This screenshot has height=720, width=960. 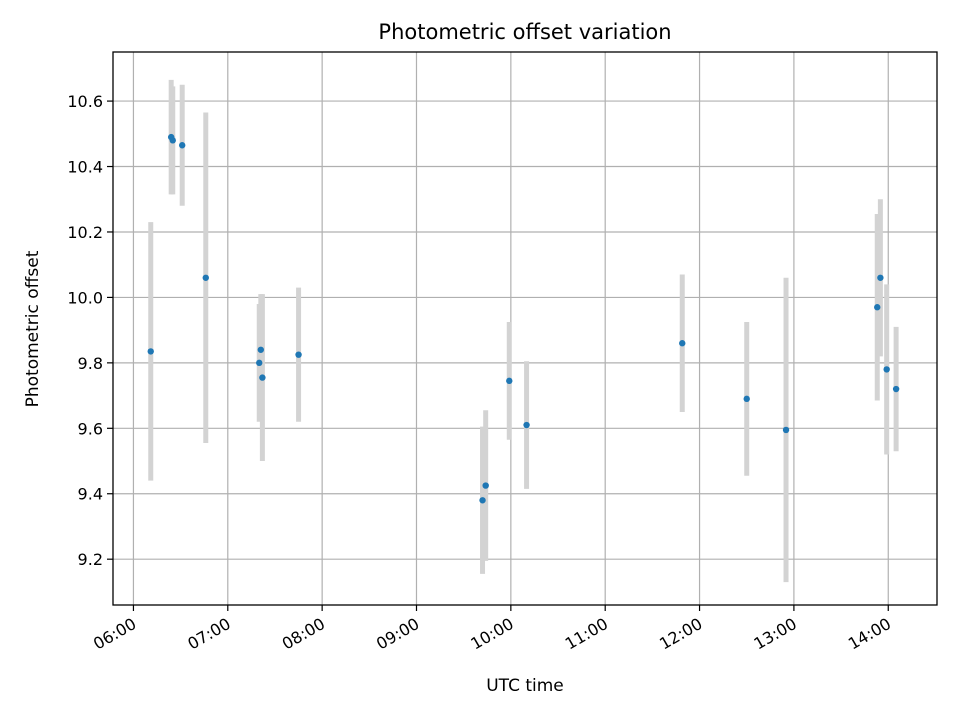 I want to click on y-tick-label: 10.0, so click(x=85, y=297).